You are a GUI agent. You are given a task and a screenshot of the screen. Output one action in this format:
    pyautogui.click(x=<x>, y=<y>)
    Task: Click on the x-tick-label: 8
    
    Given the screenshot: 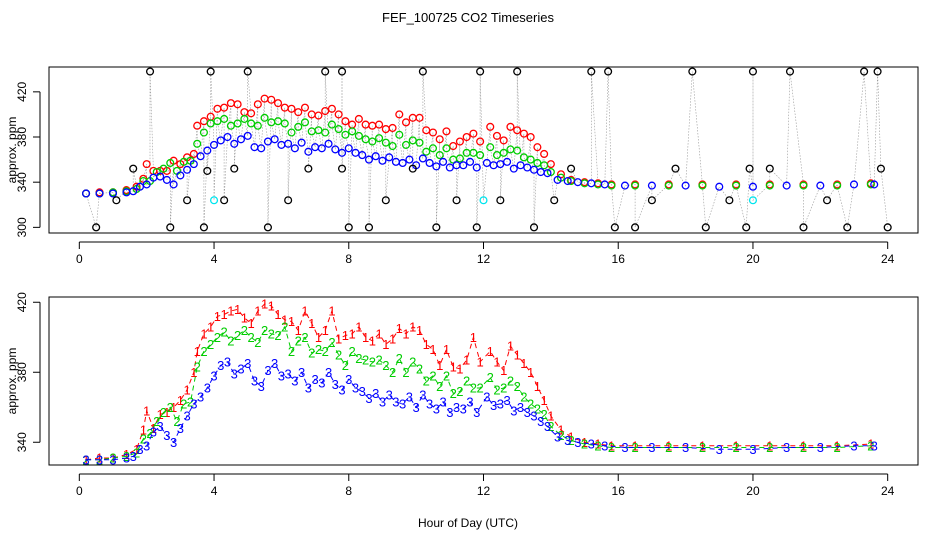 What is the action you would take?
    pyautogui.click(x=348, y=491)
    